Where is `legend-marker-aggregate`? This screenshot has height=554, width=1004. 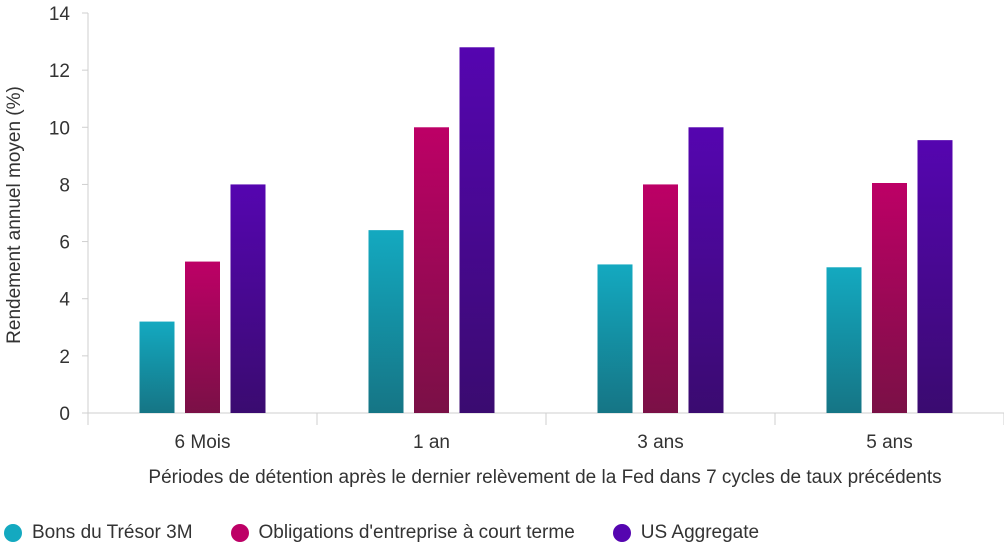 legend-marker-aggregate is located at coordinates (621, 533).